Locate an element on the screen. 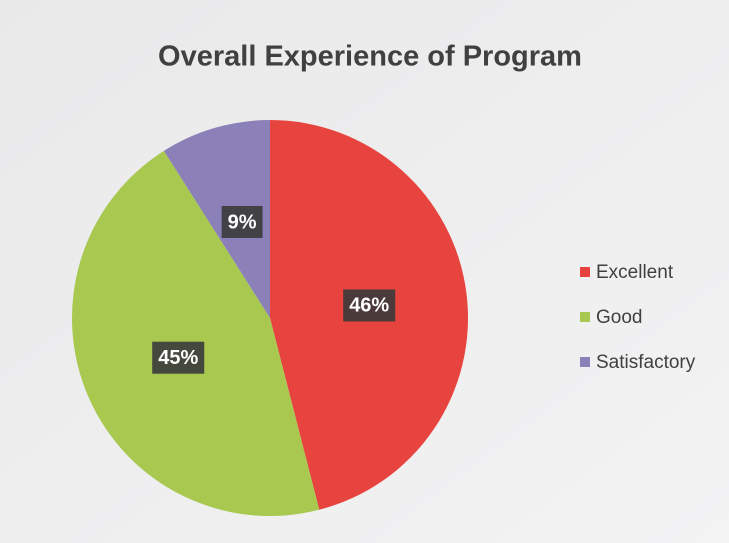  data-label: 9% is located at coordinates (242, 222).